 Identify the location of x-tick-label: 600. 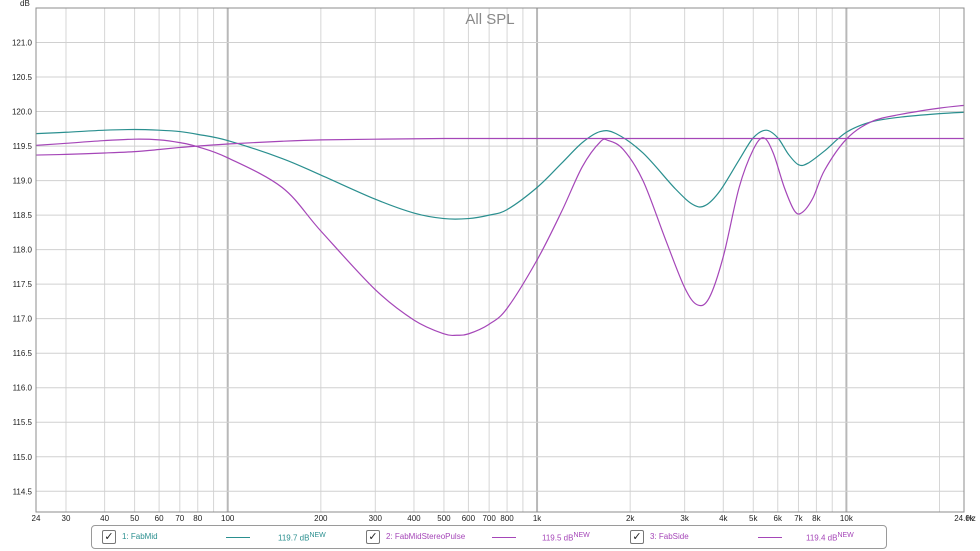
(469, 518).